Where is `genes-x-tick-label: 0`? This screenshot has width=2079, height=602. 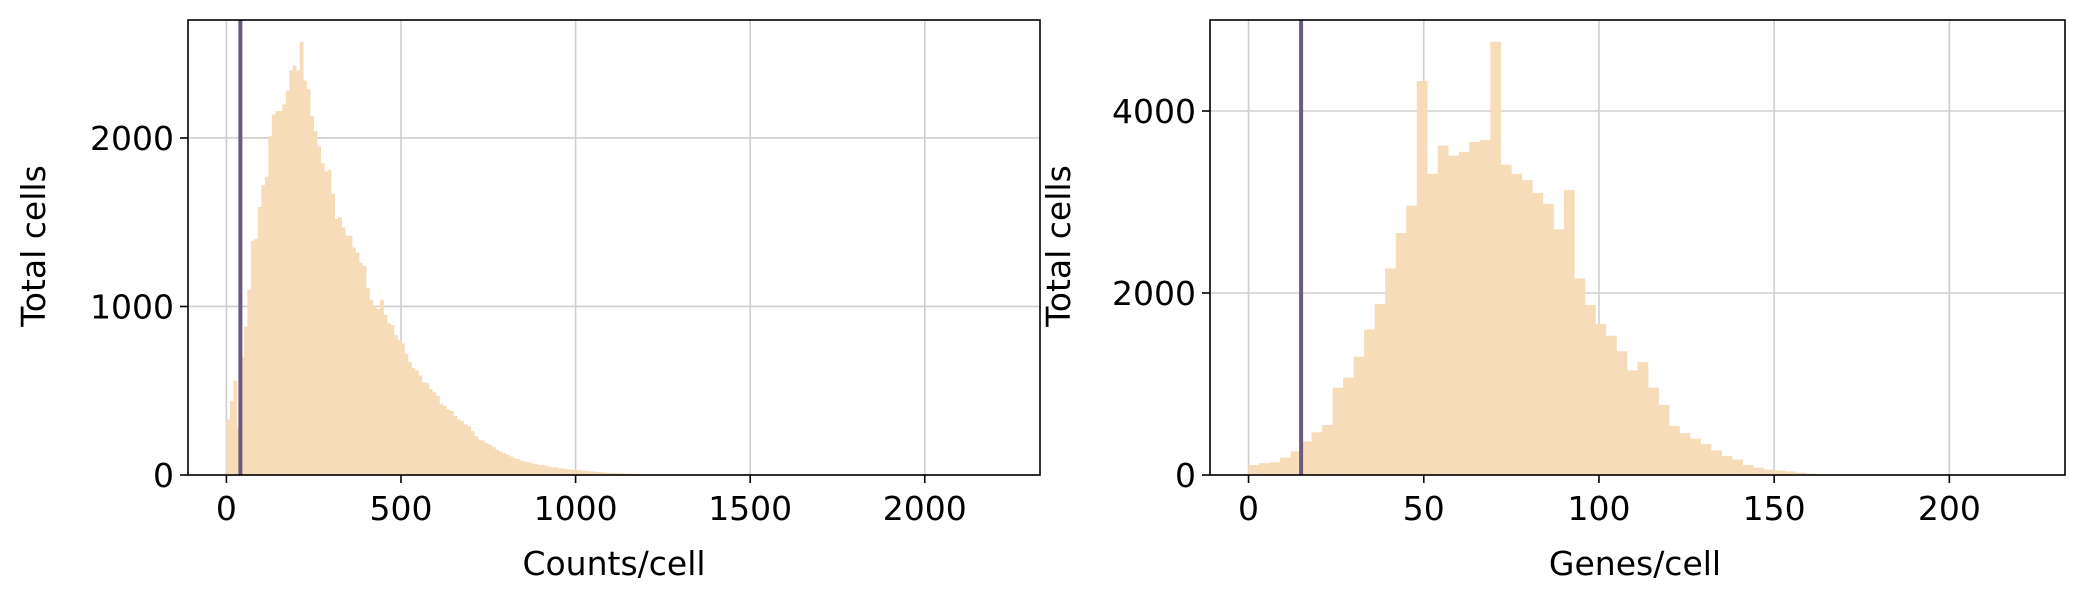
genes-x-tick-label: 0 is located at coordinates (1248, 508).